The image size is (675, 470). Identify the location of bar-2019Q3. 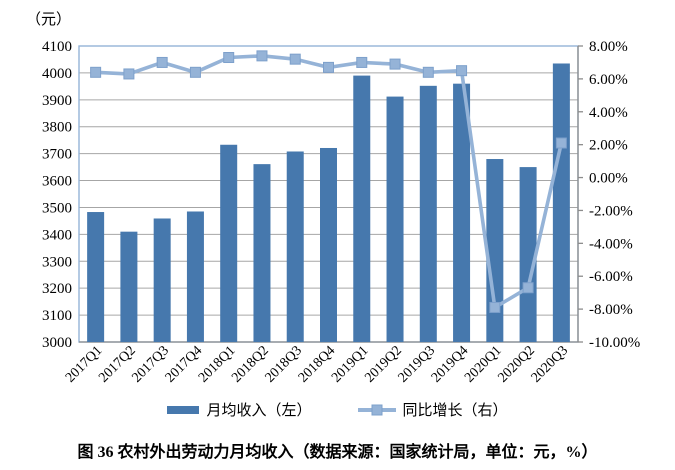
(428, 214).